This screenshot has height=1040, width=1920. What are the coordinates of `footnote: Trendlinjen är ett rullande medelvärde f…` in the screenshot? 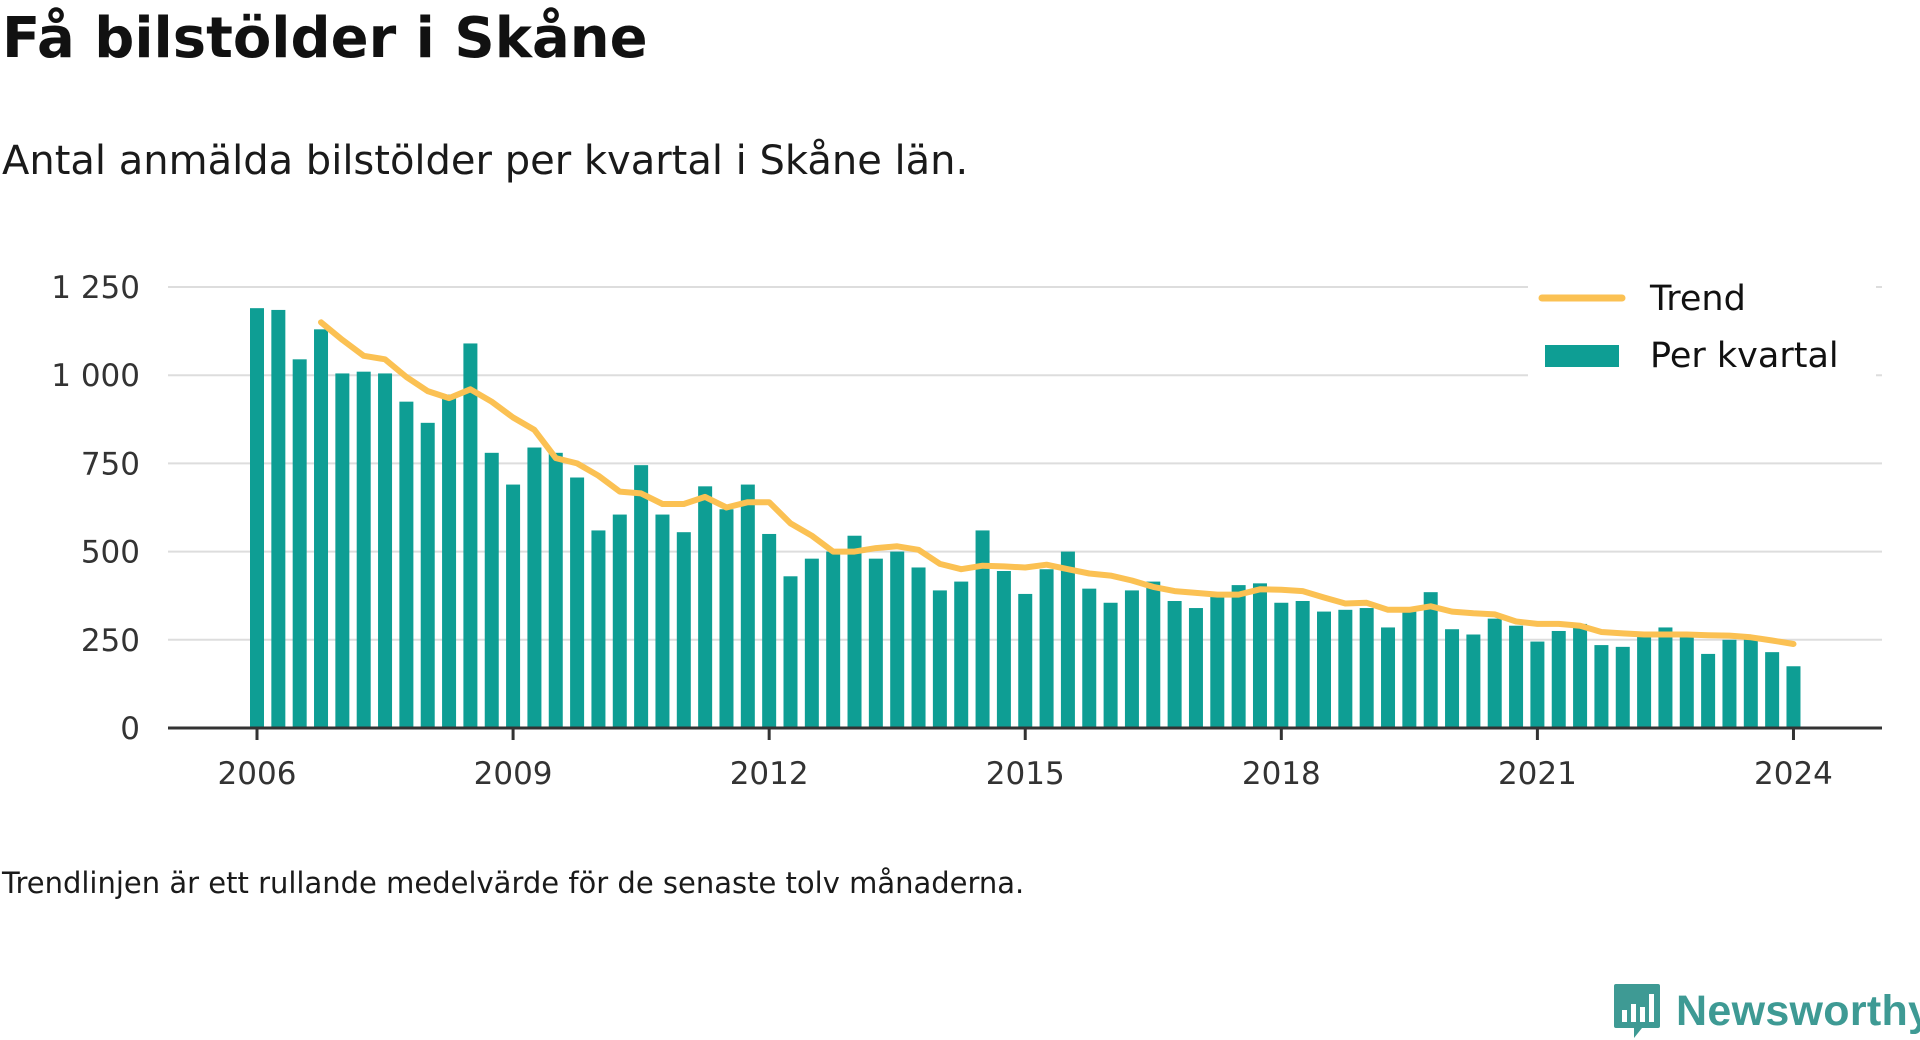 It's located at (513, 883).